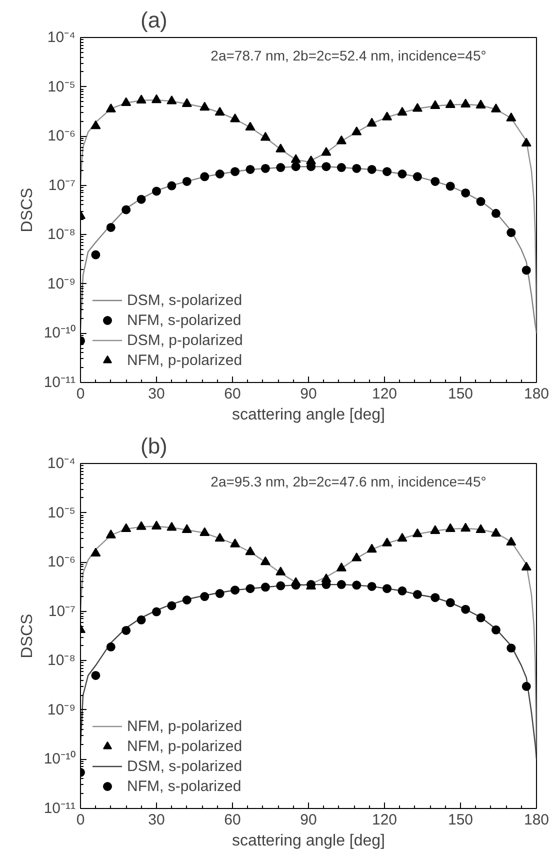  I want to click on chart-title: (b), so click(154, 446).